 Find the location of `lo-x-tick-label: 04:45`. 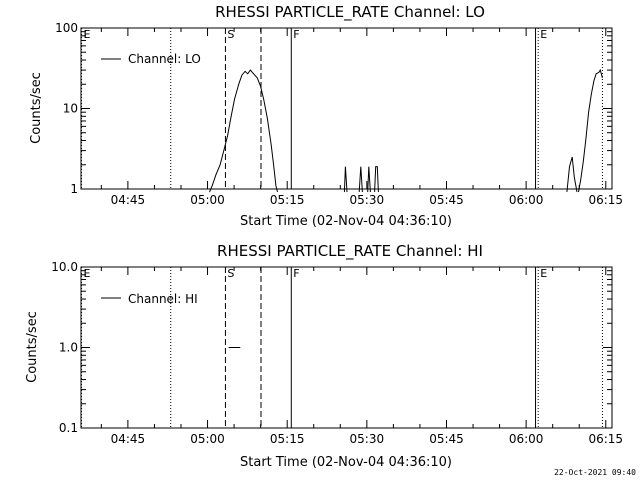

lo-x-tick-label: 04:45 is located at coordinates (128, 200).